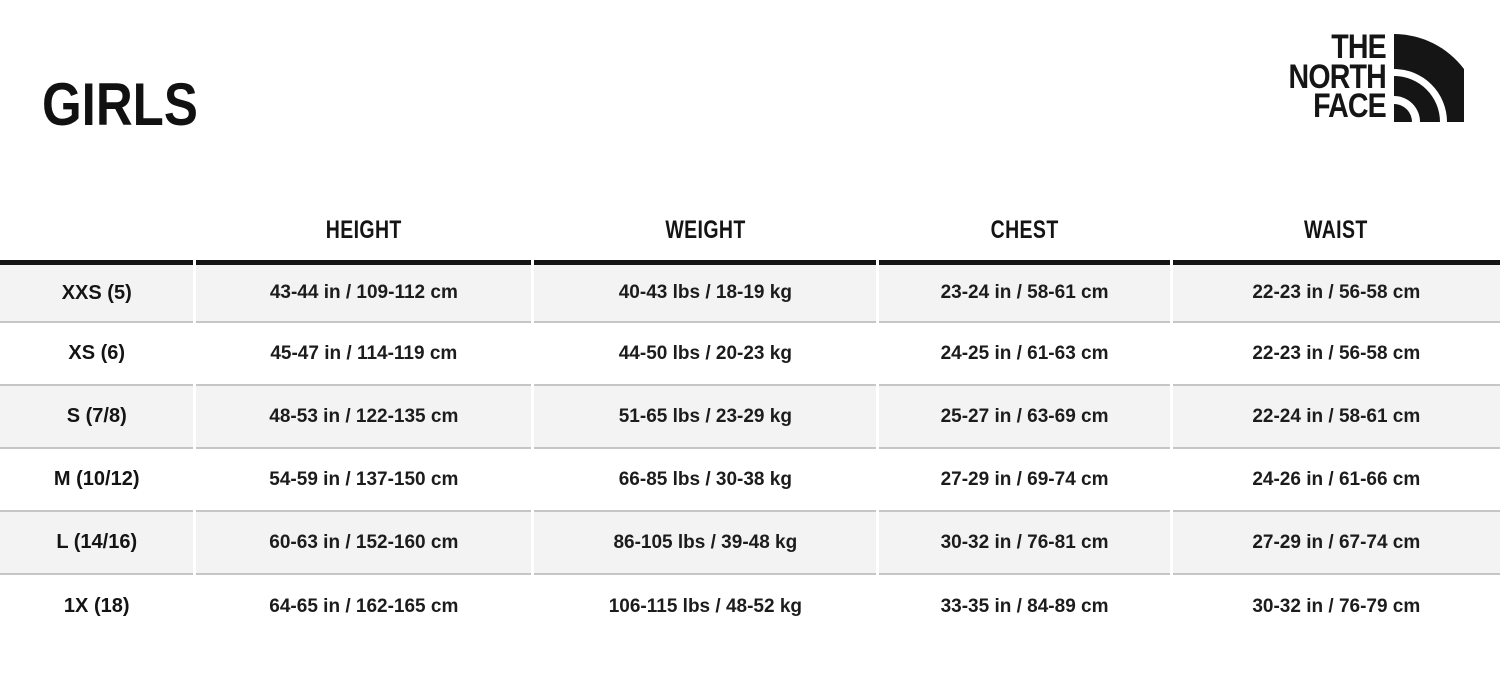 This screenshot has width=1500, height=685. Describe the element at coordinates (96, 230) in the screenshot. I see `column-header-size` at that location.